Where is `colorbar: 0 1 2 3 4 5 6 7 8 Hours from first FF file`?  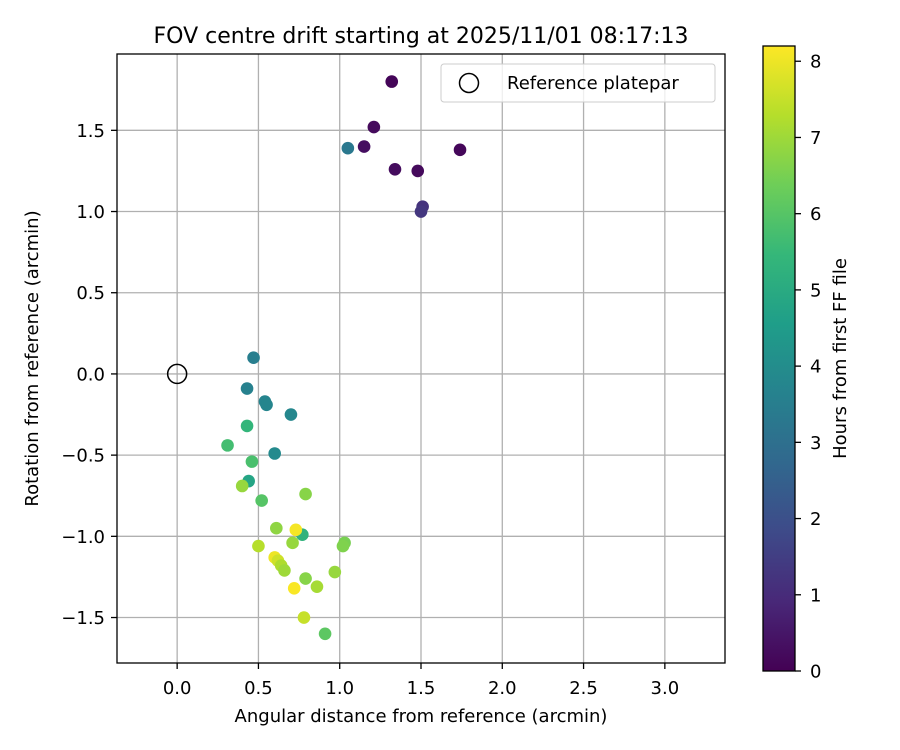 colorbar: 0 1 2 3 4 5 6 7 8 Hours from first FF file is located at coordinates (806, 364).